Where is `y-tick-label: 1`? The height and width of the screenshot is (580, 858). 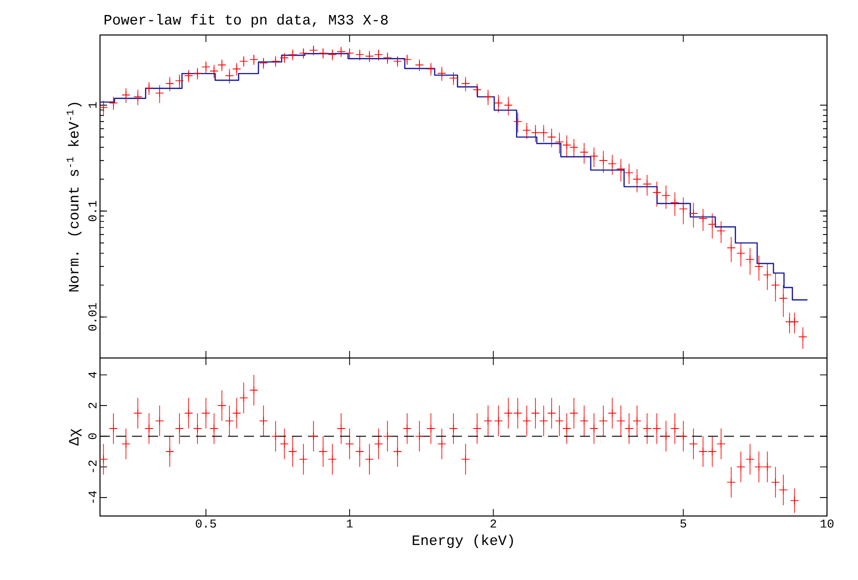 y-tick-label: 1 is located at coordinates (92, 105).